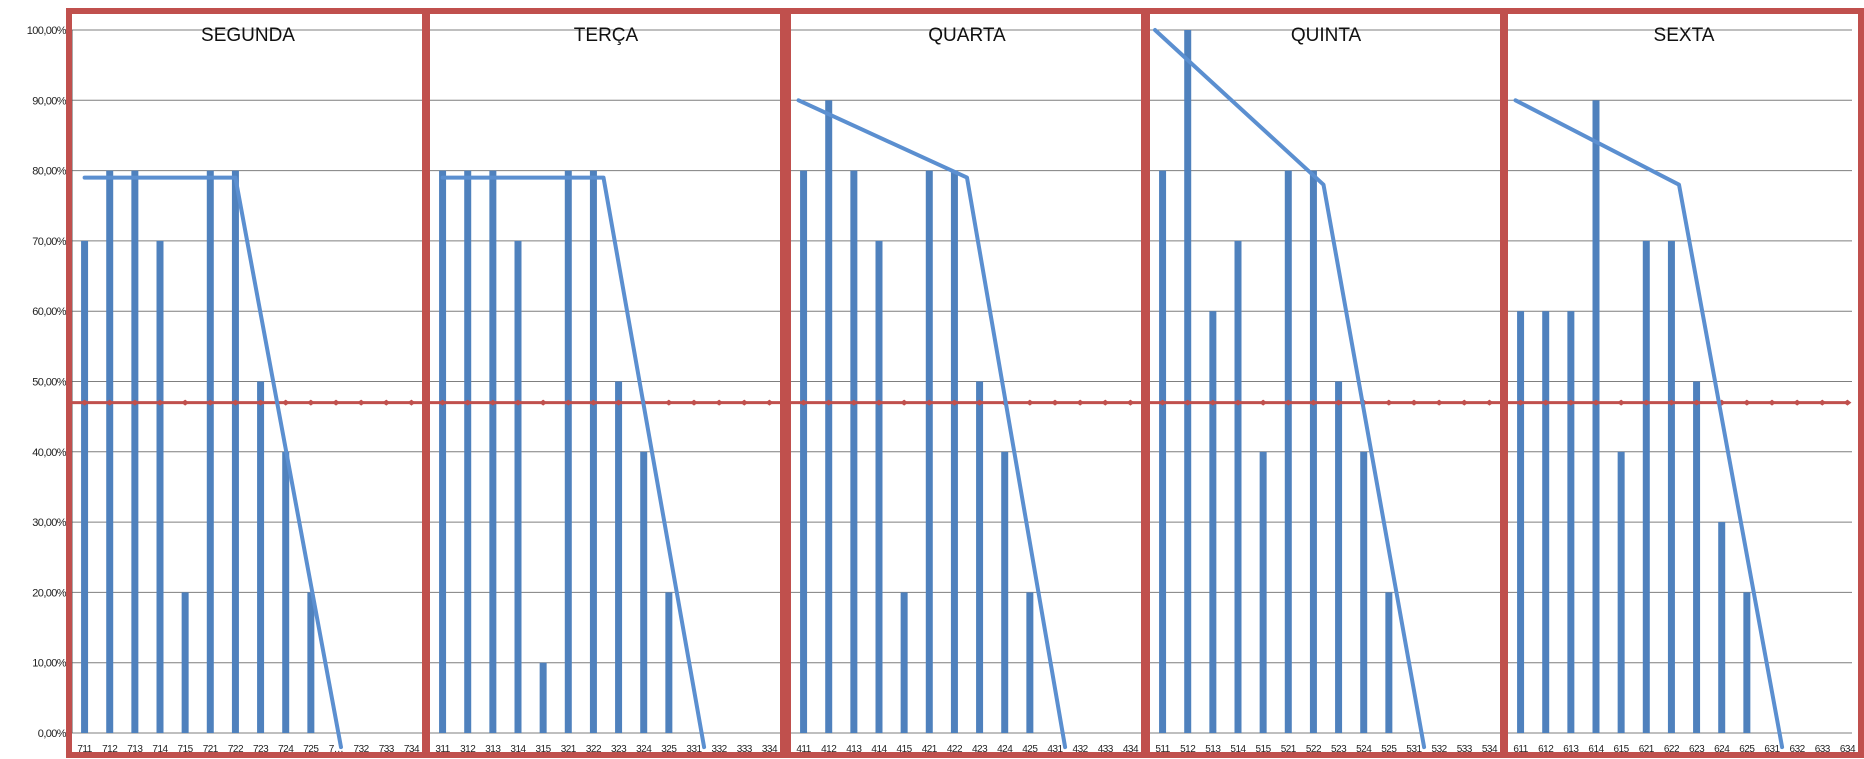 The width and height of the screenshot is (1864, 759). I want to click on x-tick-label: 725, so click(311, 749).